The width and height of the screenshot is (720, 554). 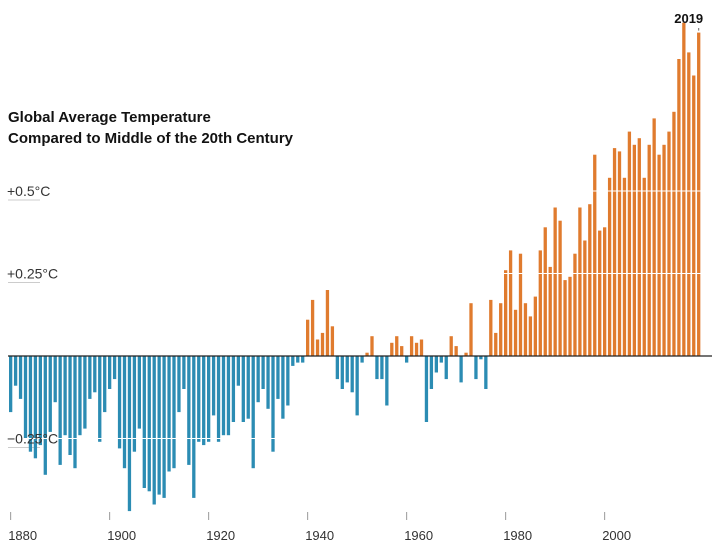 What do you see at coordinates (416, 349) in the screenshot?
I see `bar-1962` at bounding box center [416, 349].